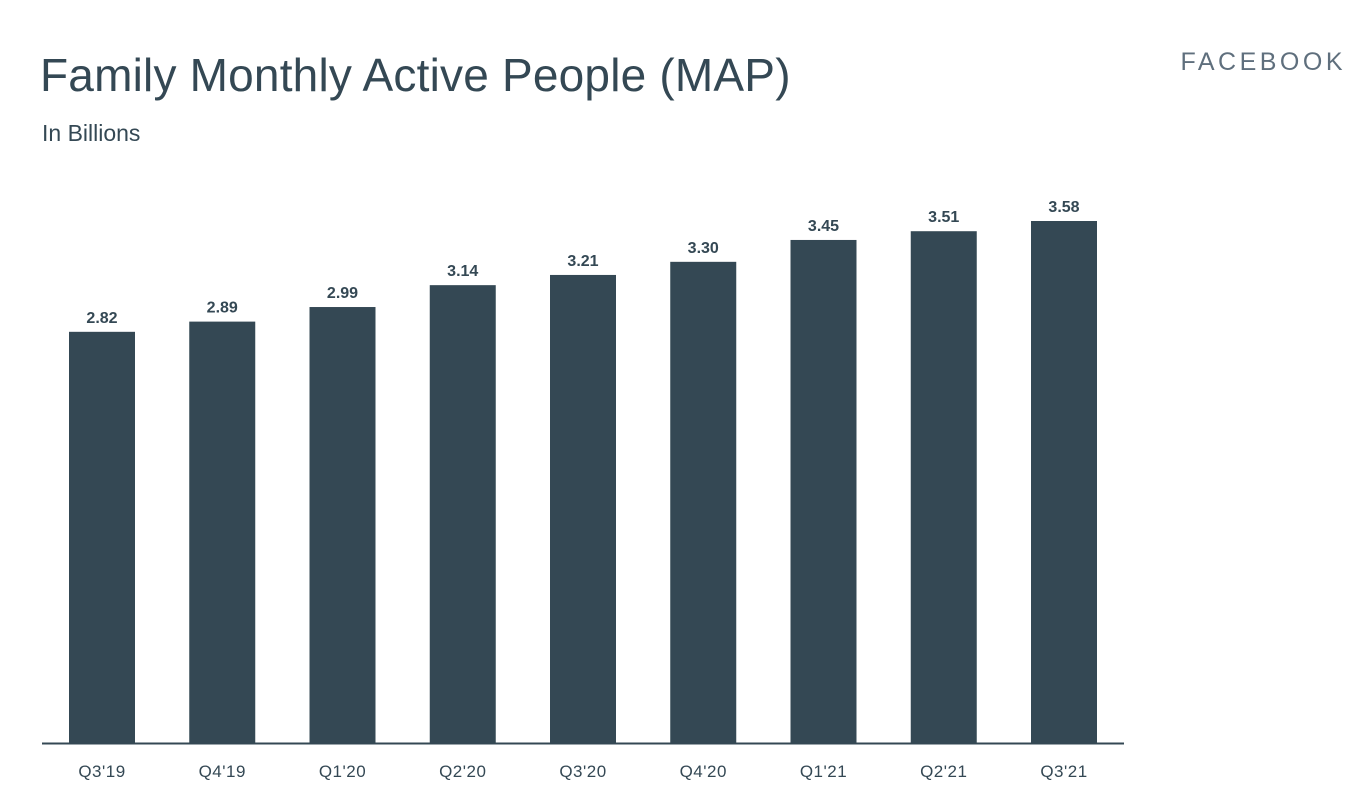  I want to click on value-label: 3.21, so click(582, 261).